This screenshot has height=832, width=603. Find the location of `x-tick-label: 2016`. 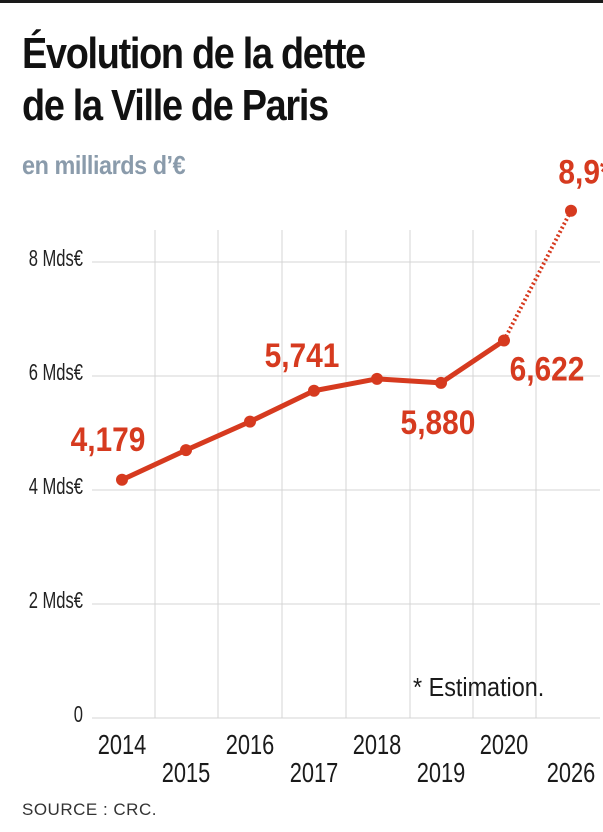

x-tick-label: 2016 is located at coordinates (250, 744).